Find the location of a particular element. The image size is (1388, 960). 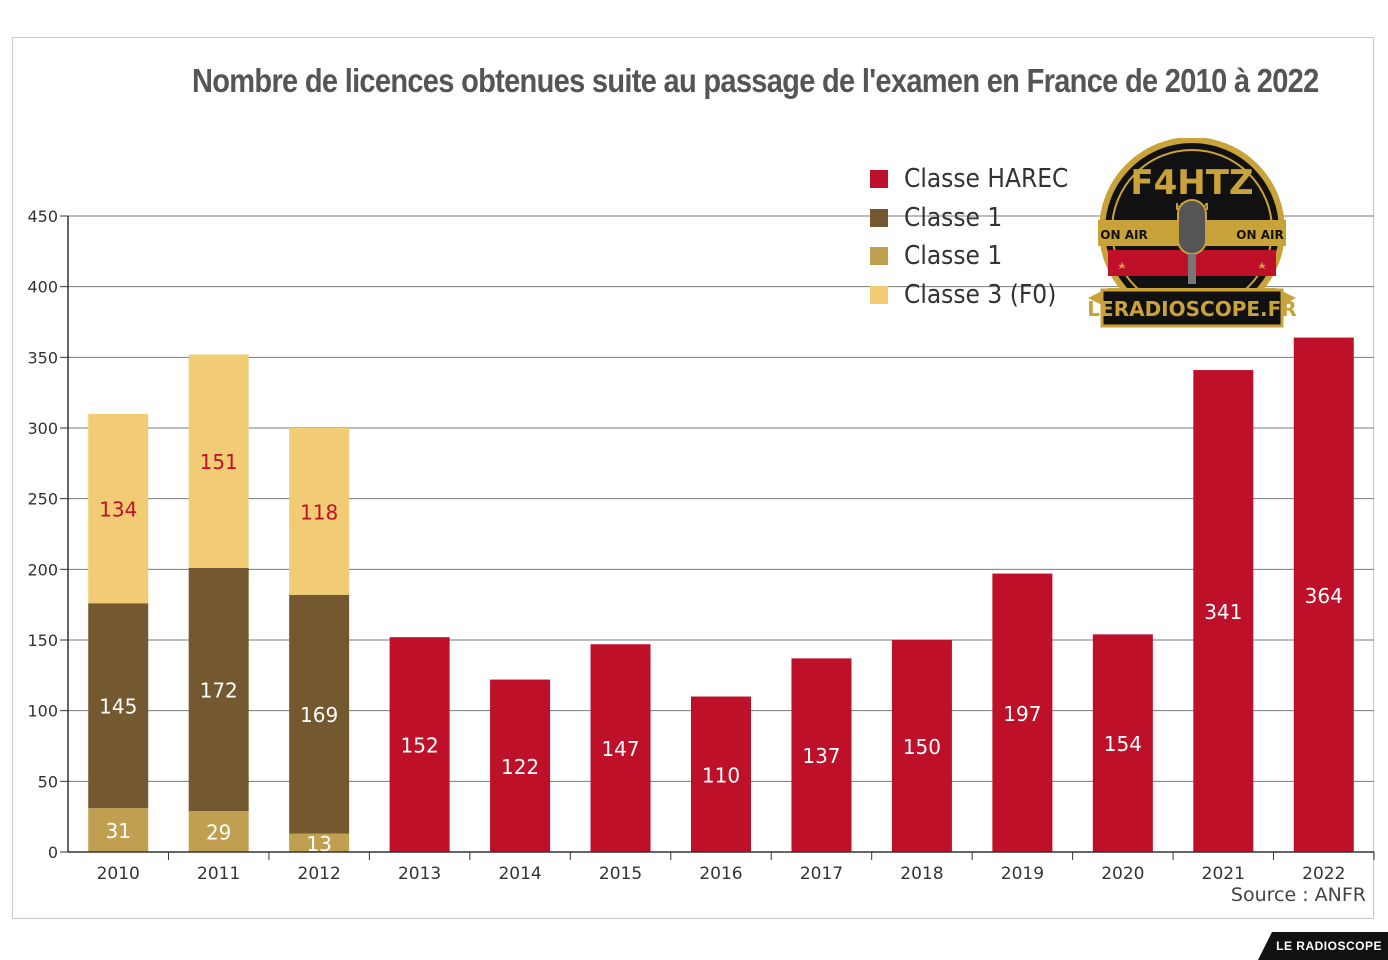

data-label: 134 is located at coordinates (118, 510).